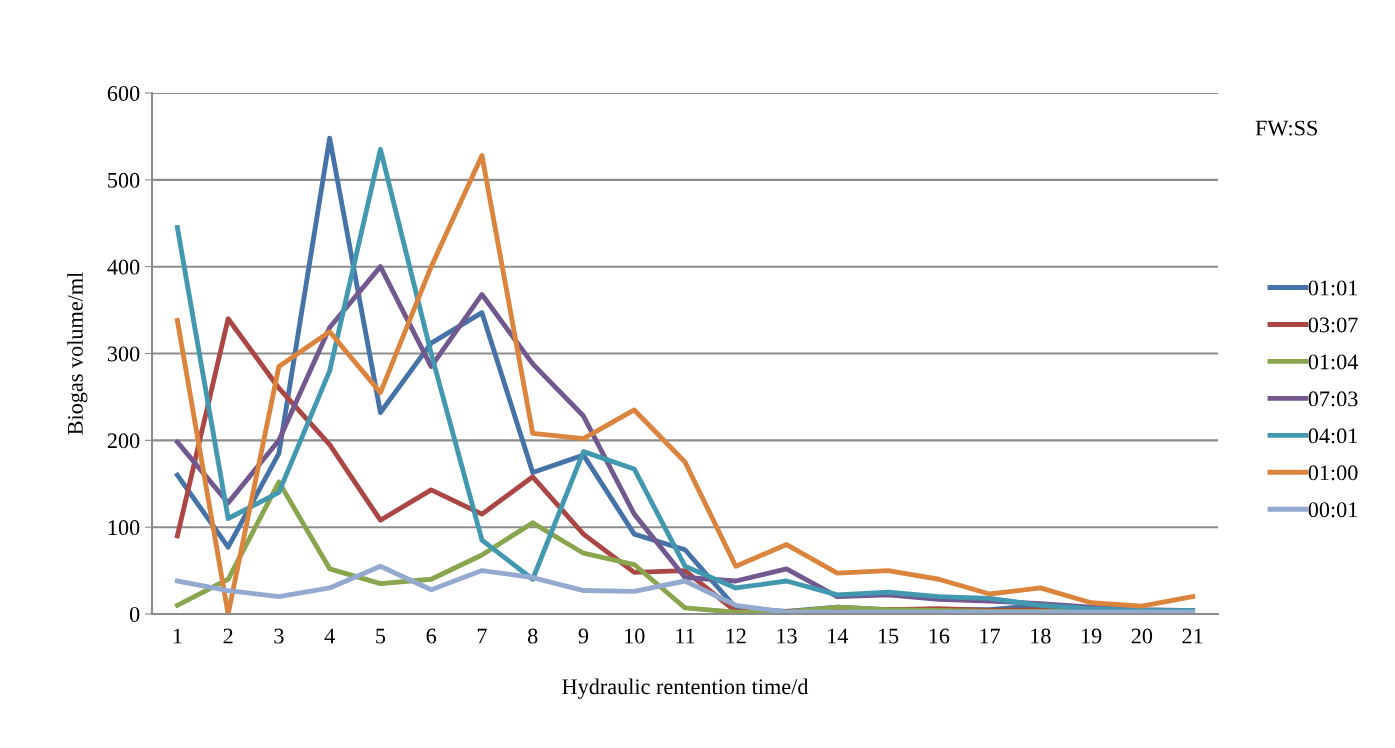 The width and height of the screenshot is (1395, 748). I want to click on x-tick-label: 13, so click(787, 636).